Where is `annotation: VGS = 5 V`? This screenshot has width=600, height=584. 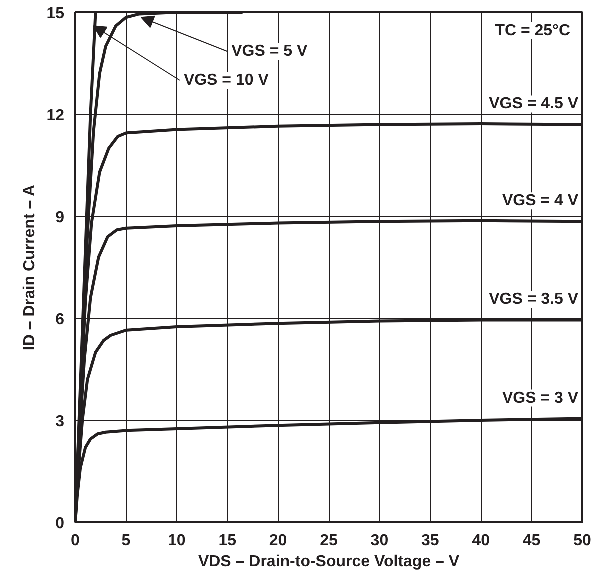 annotation: VGS = 5 V is located at coordinates (270, 51).